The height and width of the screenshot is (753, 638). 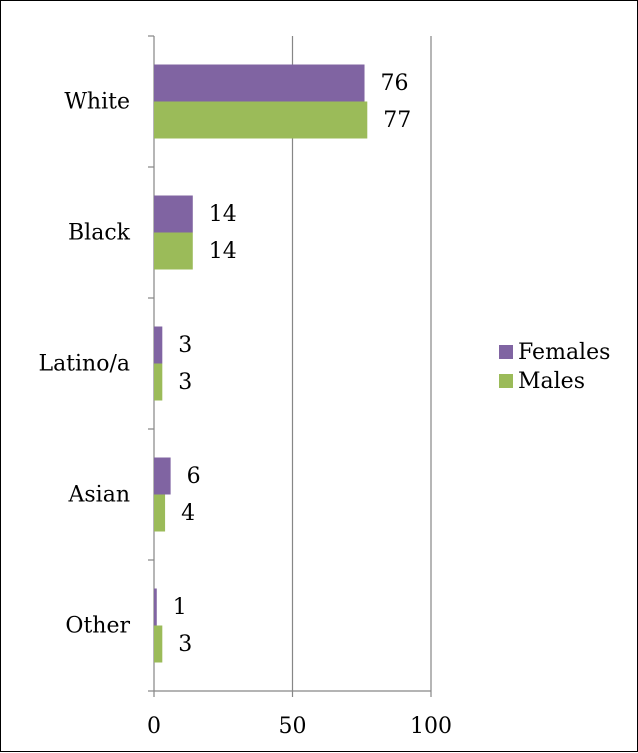 What do you see at coordinates (99, 233) in the screenshot?
I see `category-label-1: Black` at bounding box center [99, 233].